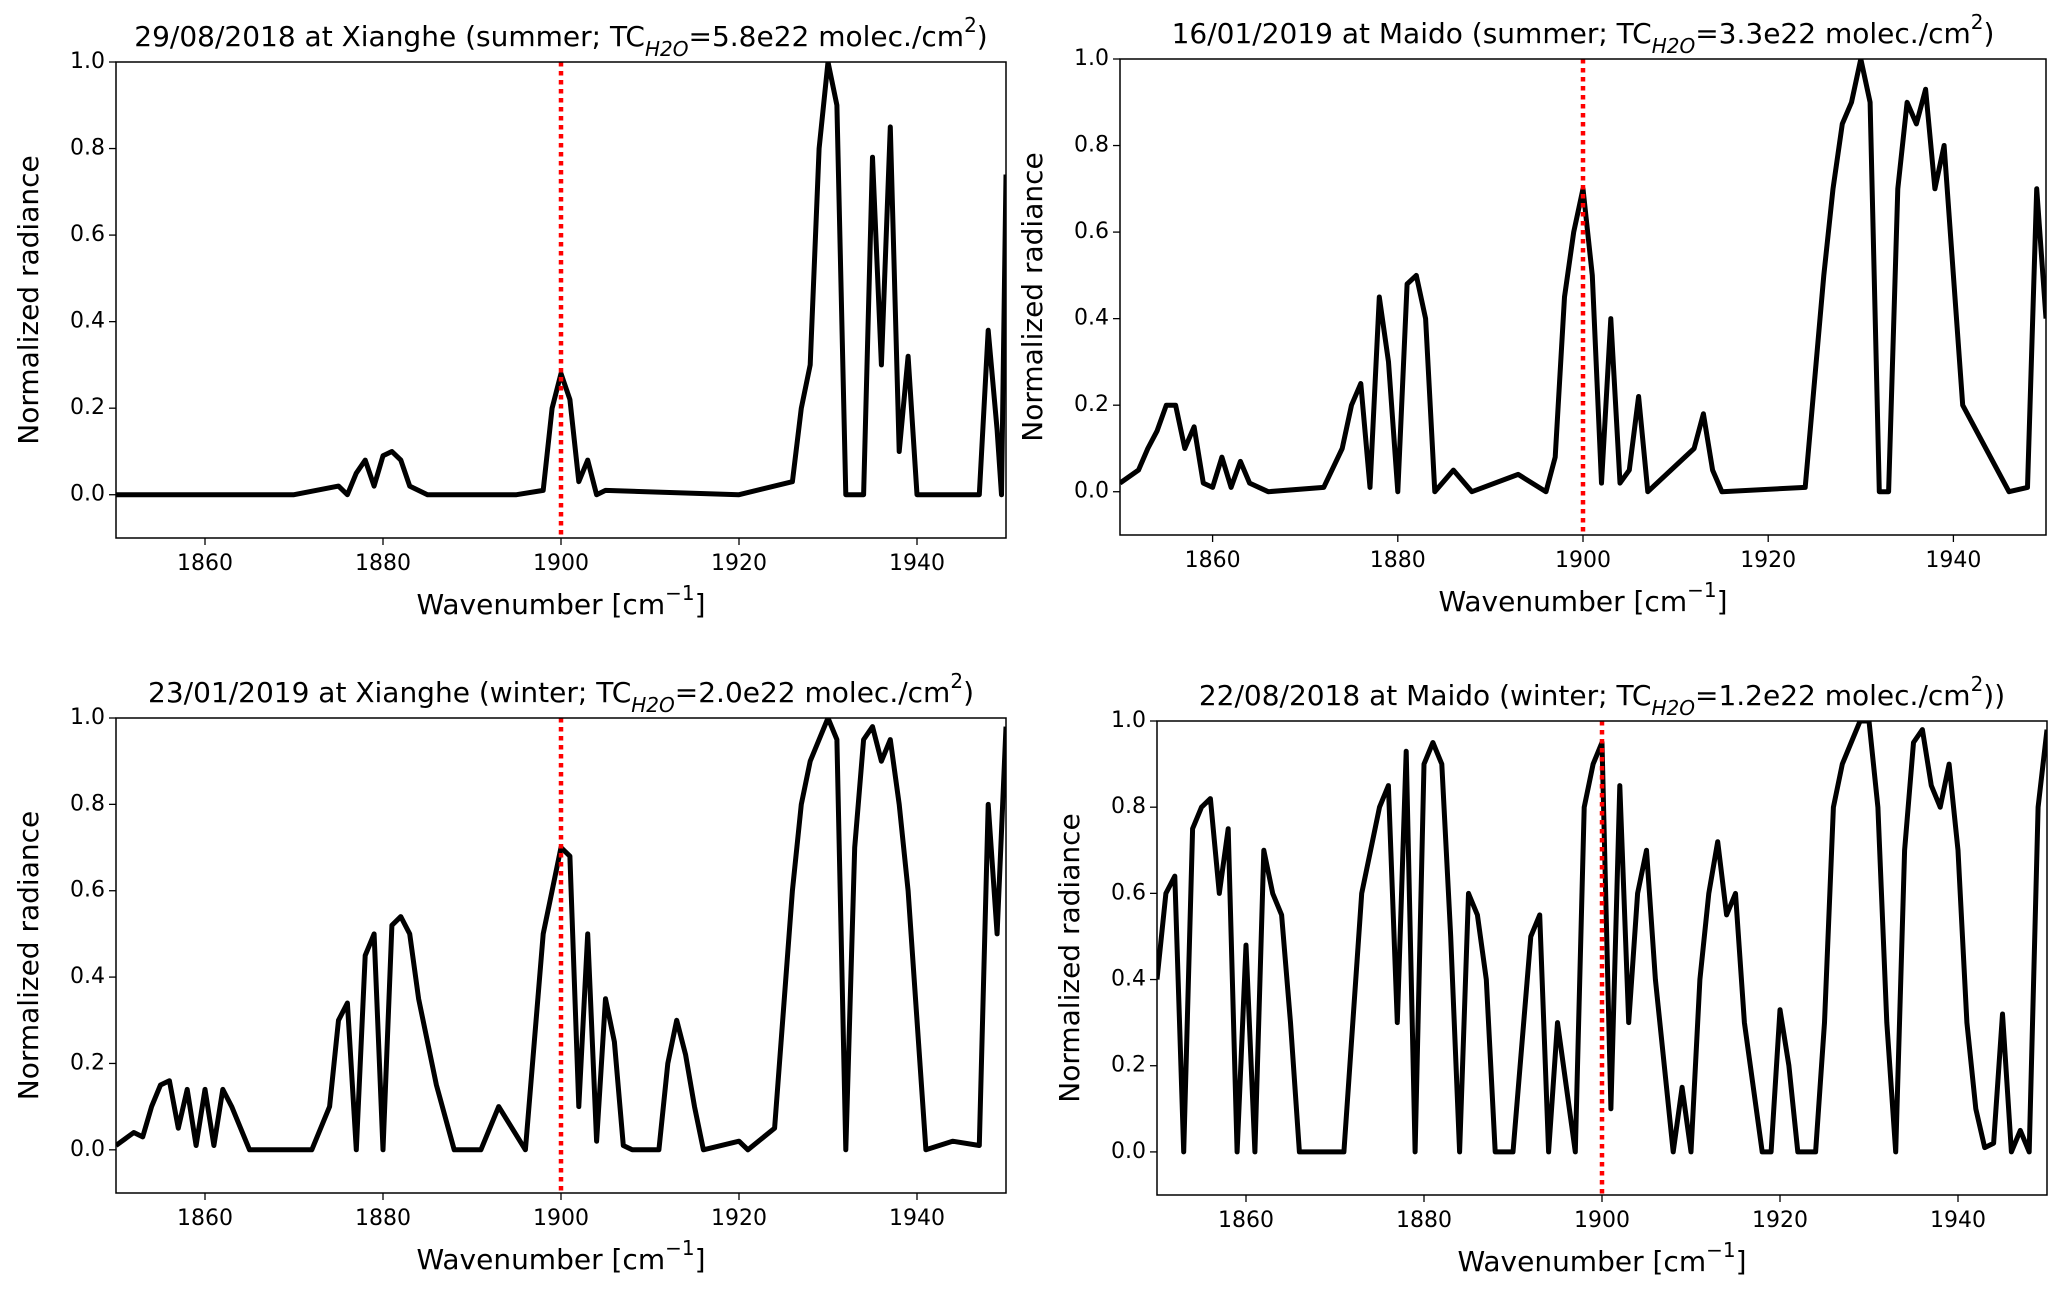  What do you see at coordinates (1994, 695) in the screenshot?
I see `chart-title-part: ))` at bounding box center [1994, 695].